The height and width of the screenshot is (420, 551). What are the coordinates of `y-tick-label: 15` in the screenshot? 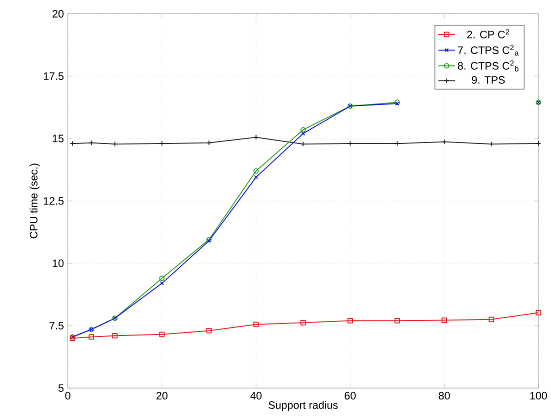 It's located at (58, 139).